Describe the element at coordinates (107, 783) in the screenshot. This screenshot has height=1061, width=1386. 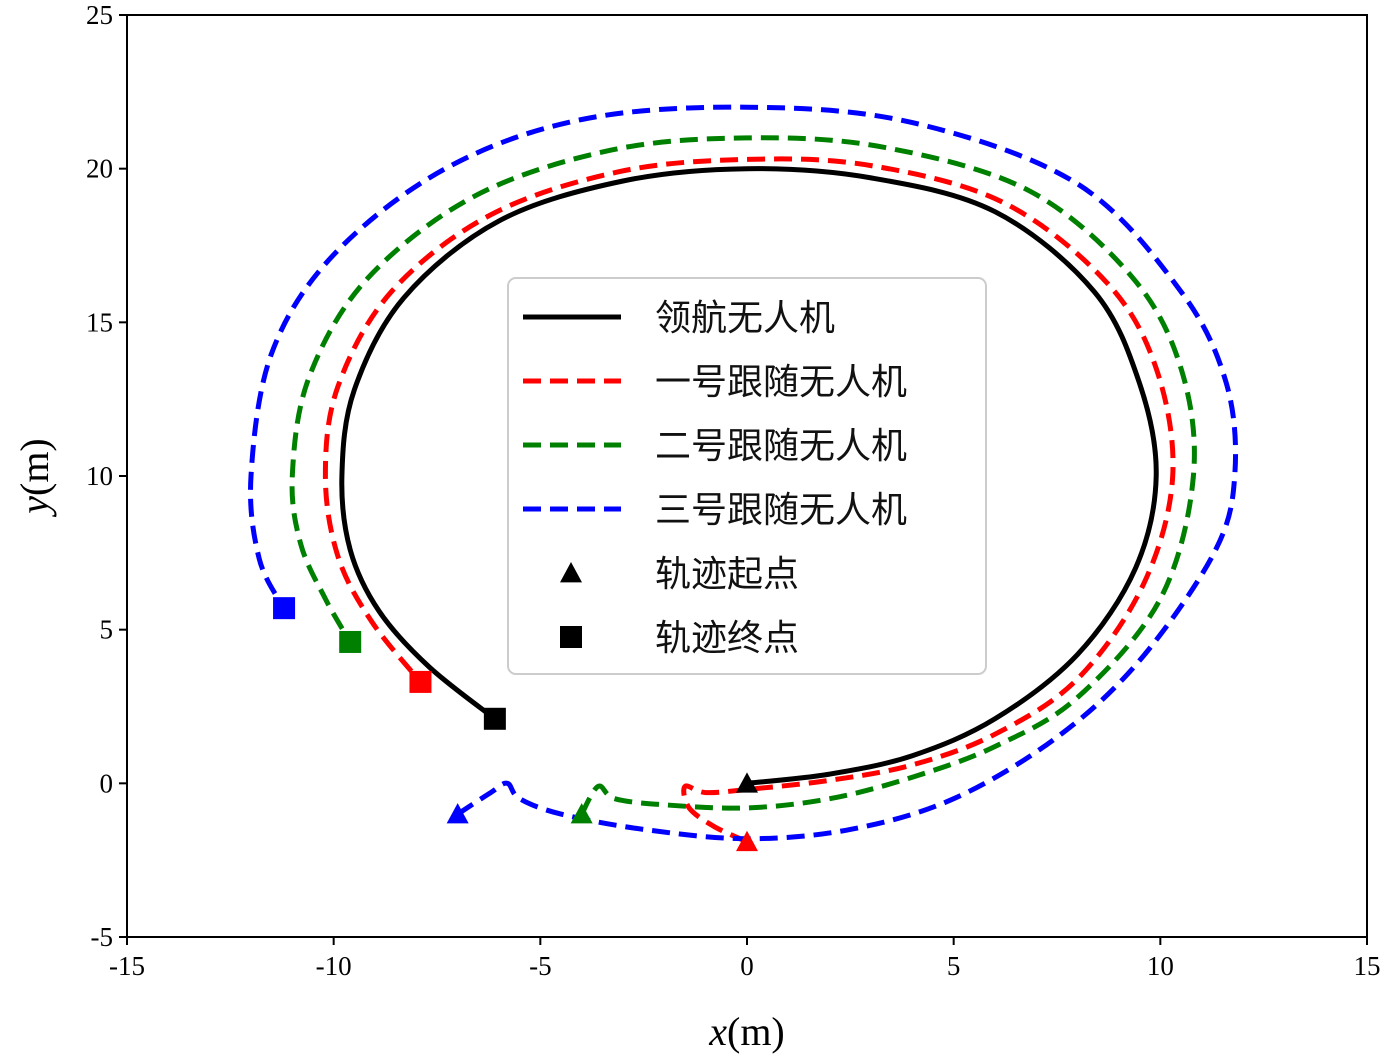
I see `y-tick-label: 0` at that location.